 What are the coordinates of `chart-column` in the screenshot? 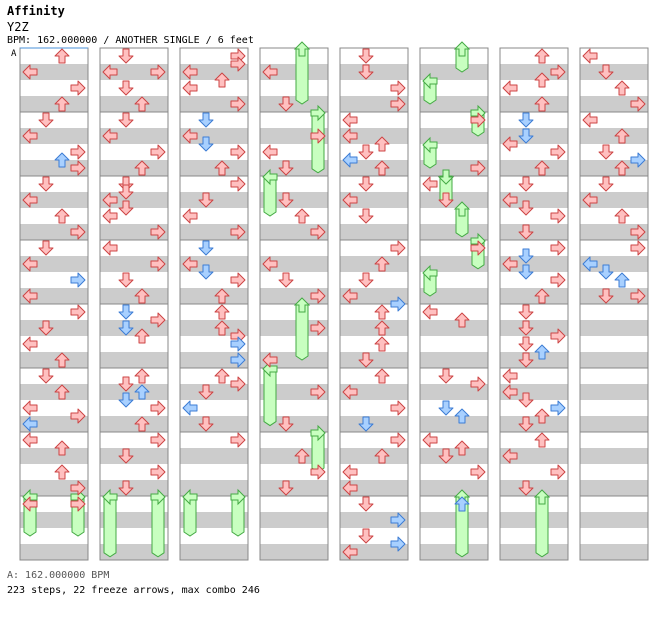 It's located at (134, 304).